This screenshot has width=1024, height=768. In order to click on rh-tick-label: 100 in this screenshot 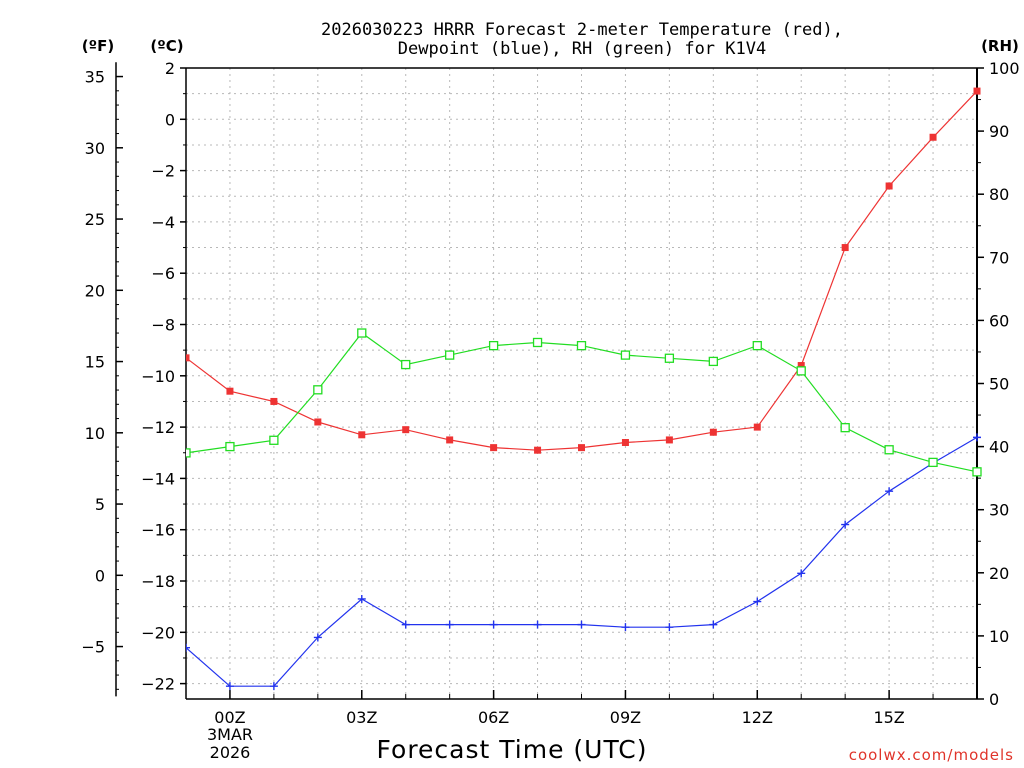, I will do `click(1004, 68)`.